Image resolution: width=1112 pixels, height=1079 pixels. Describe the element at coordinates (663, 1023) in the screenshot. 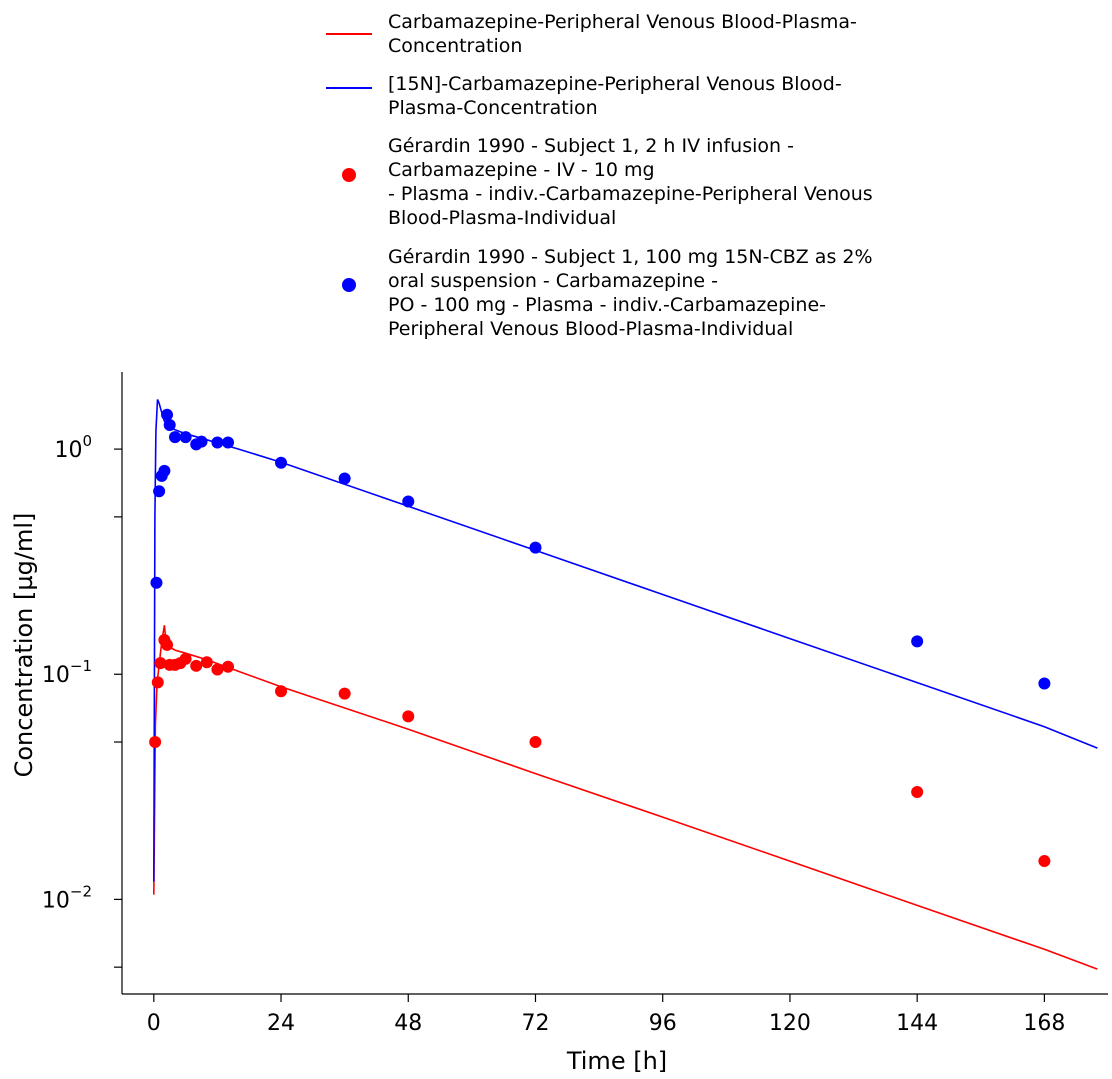

I see `x-tick-label: 96` at that location.